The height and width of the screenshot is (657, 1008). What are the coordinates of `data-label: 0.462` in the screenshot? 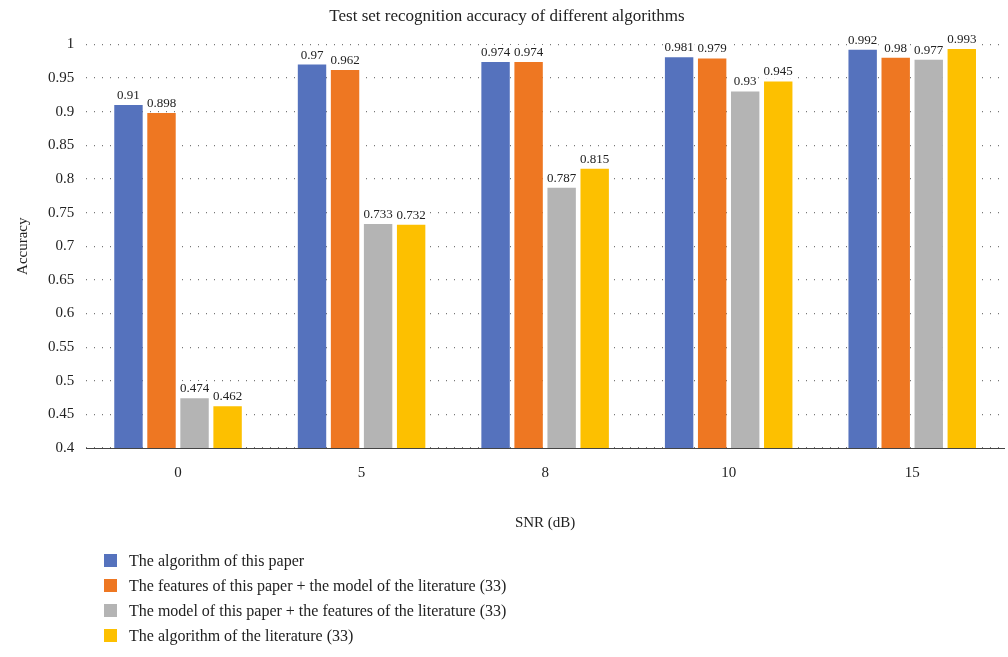 It's located at (227, 396).